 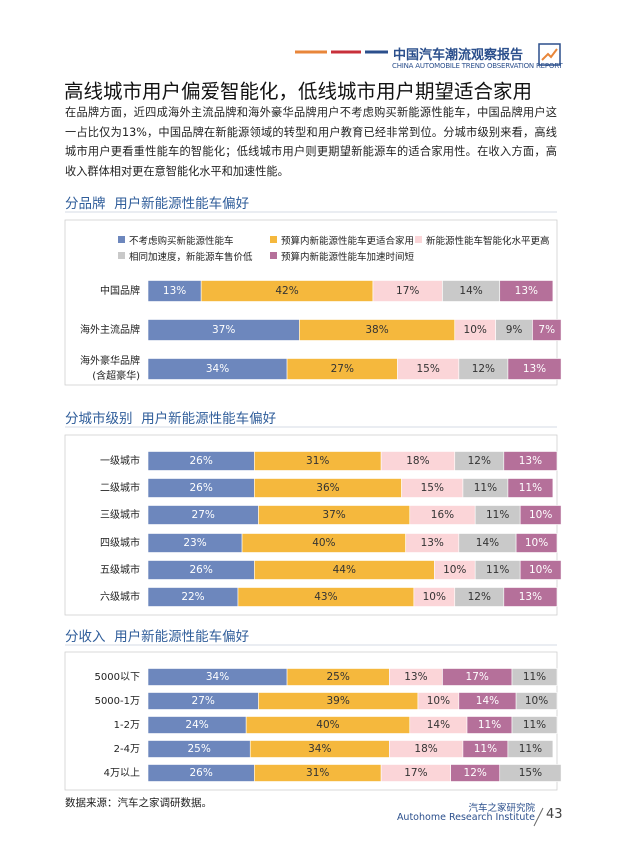 I want to click on category-label: 2-4万, so click(x=126, y=749).